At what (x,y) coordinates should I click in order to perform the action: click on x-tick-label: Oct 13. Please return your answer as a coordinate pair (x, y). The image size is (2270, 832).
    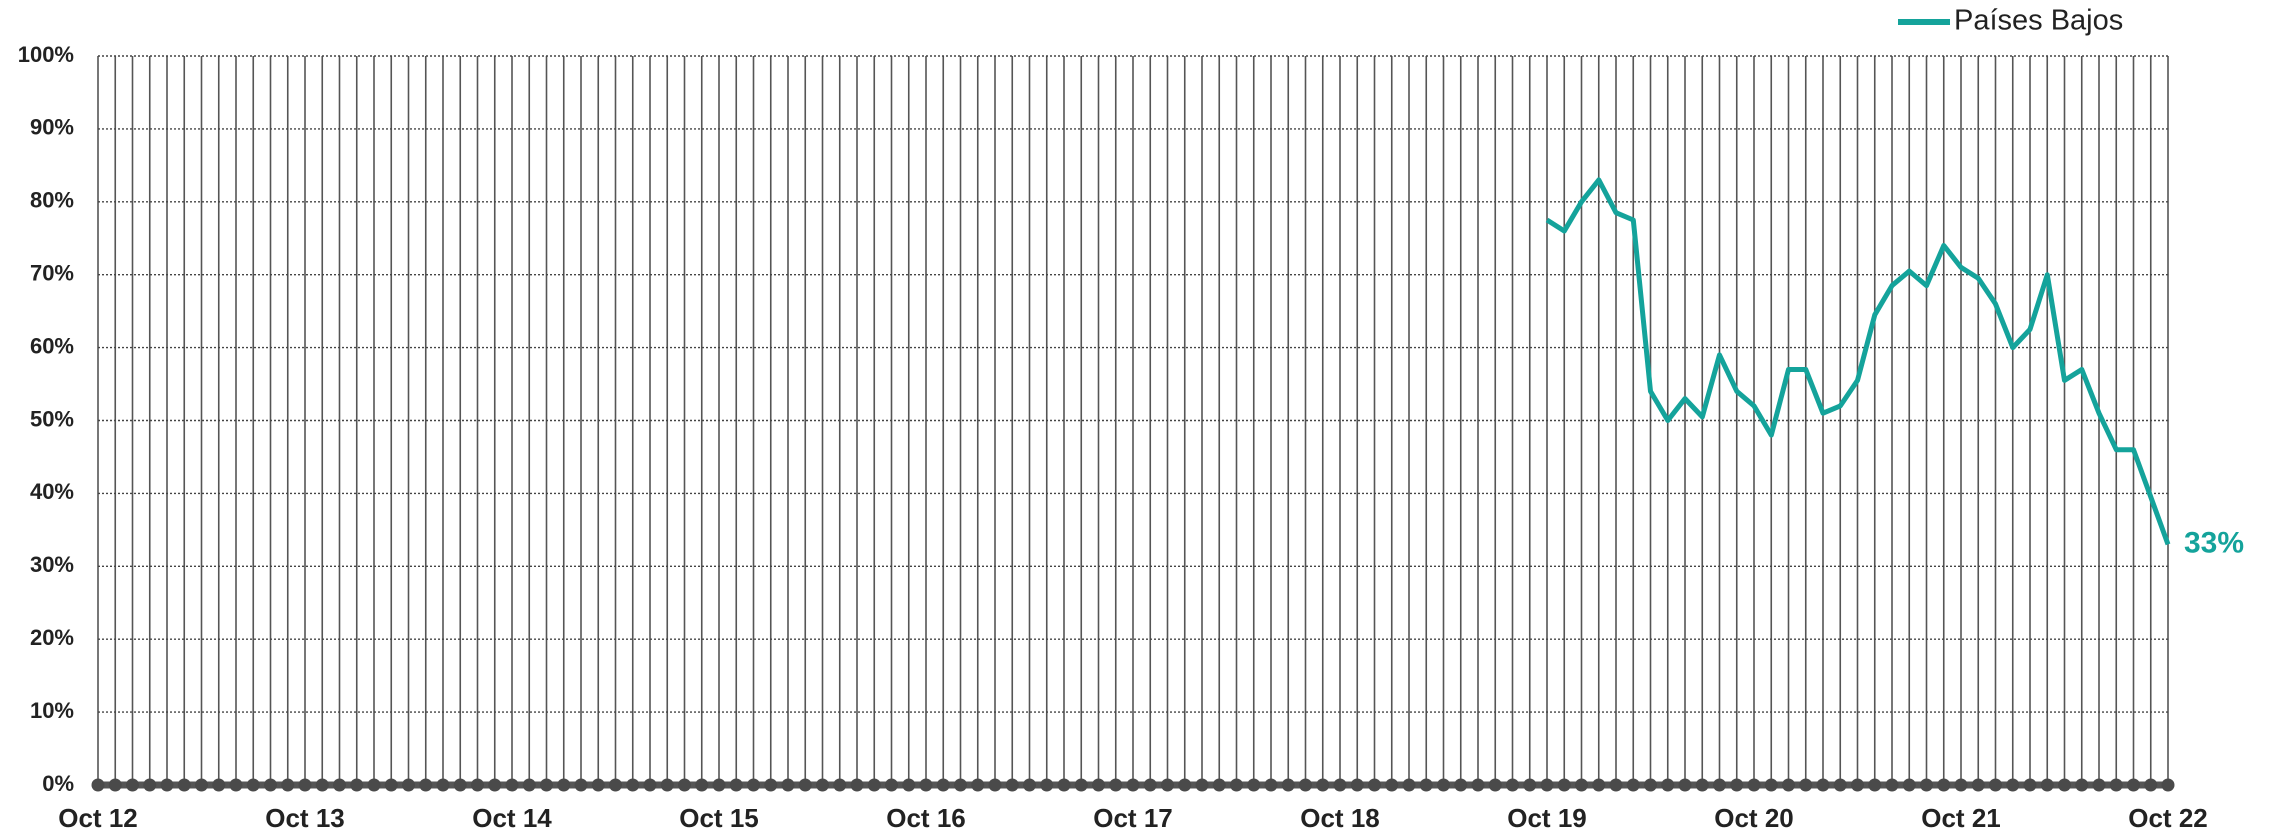
    Looking at the image, I should click on (305, 817).